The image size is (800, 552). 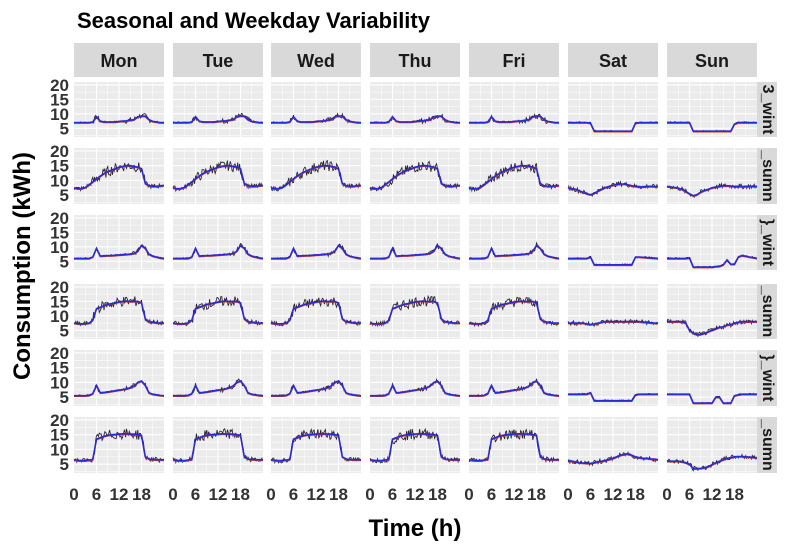 I want to click on facet-strip-label: Mon, so click(x=119, y=61).